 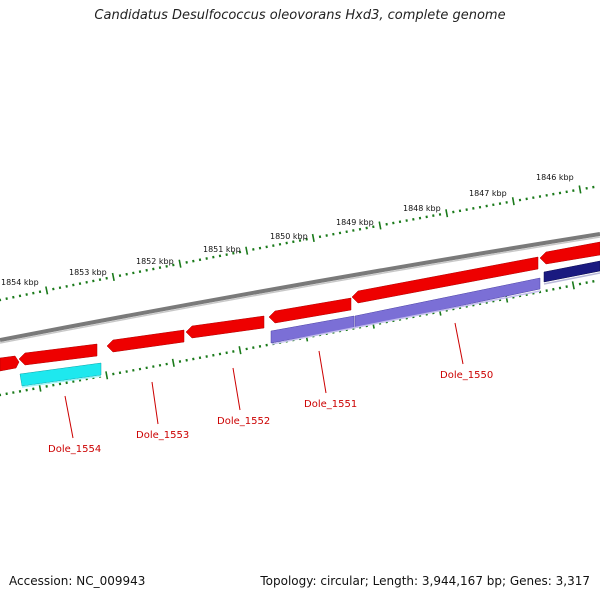 What do you see at coordinates (77, 581) in the screenshot?
I see `accession-text: Accession: NC_009943` at bounding box center [77, 581].